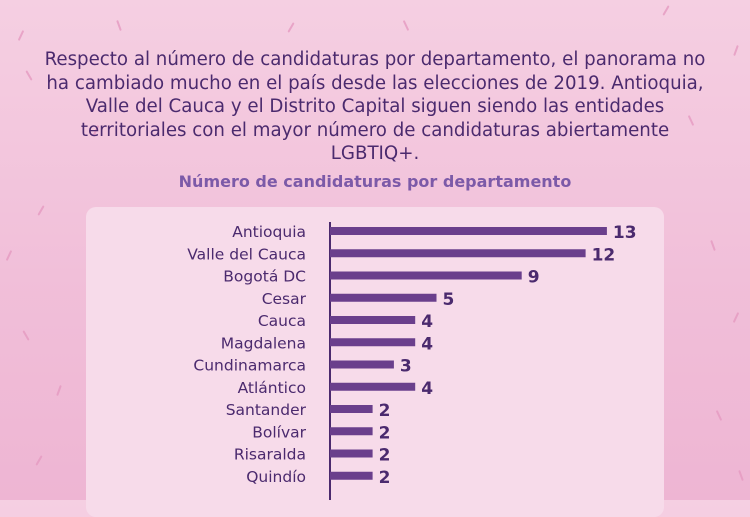  Describe the element at coordinates (272, 388) in the screenshot. I see `category-label: Atlántico` at that location.